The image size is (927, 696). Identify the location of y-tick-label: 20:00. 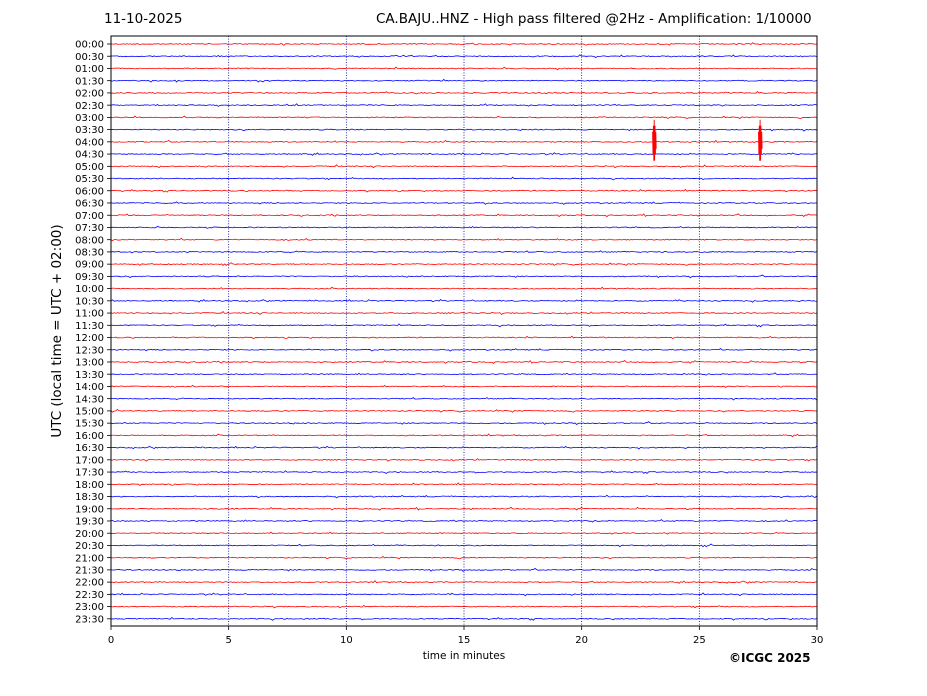
(89, 534).